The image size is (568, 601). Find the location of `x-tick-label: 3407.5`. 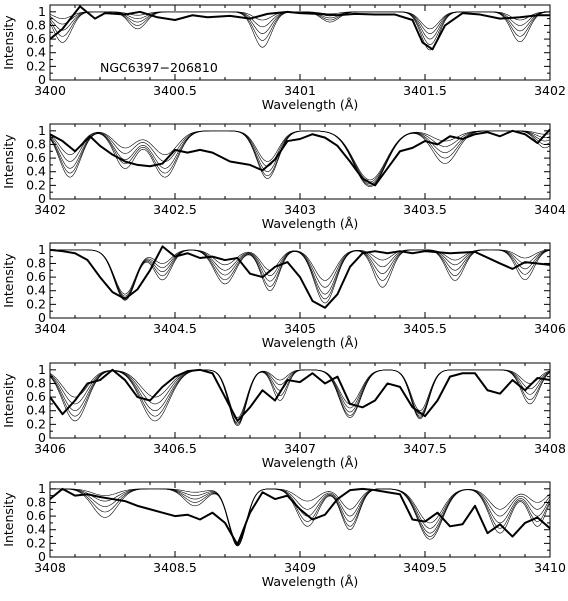

x-tick-label: 3407.5 is located at coordinates (425, 448).